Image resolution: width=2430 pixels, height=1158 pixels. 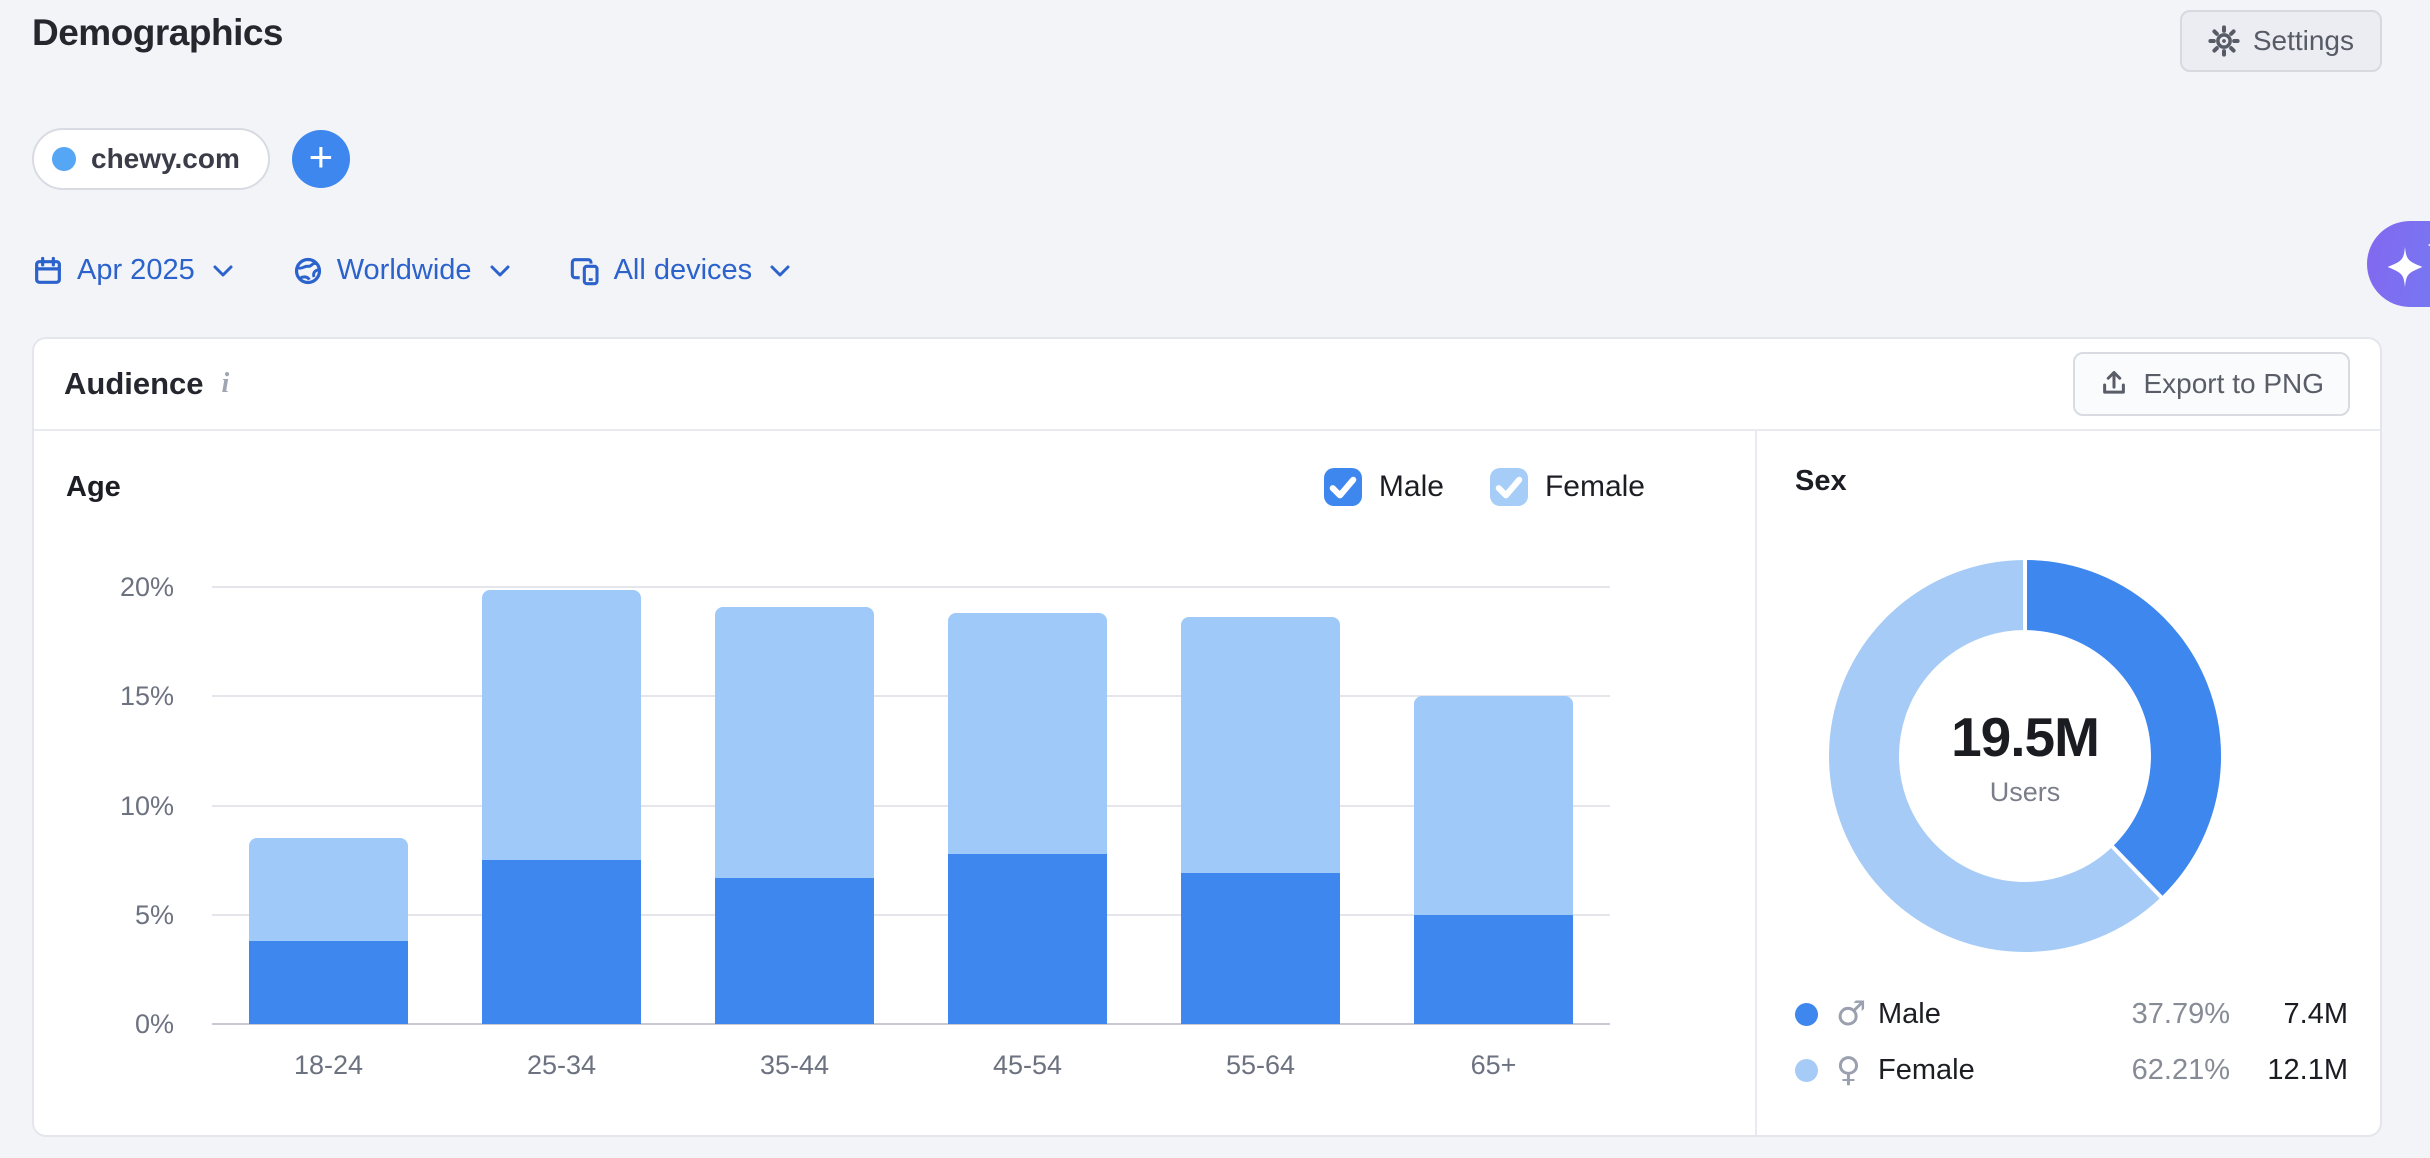 I want to click on sparkles-icon, so click(x=2405, y=267).